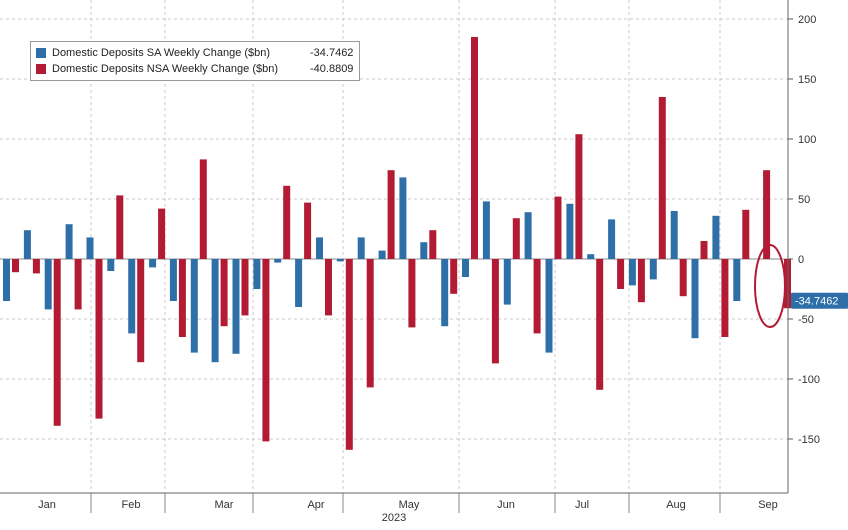  What do you see at coordinates (582, 505) in the screenshot?
I see `x-tick-label: Jul` at bounding box center [582, 505].